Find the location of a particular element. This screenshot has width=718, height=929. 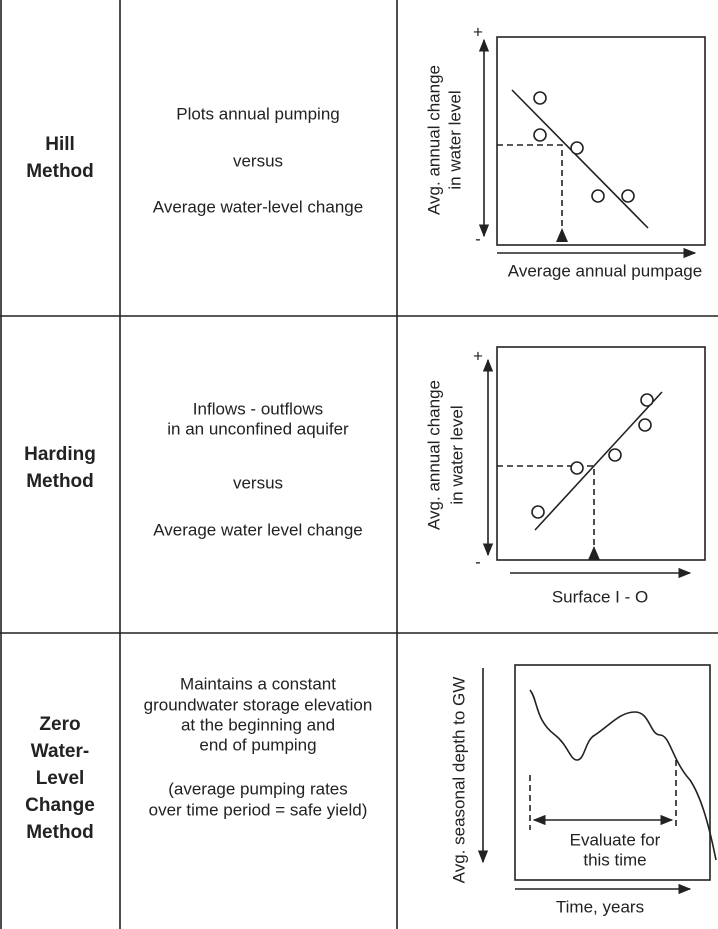

method: Level is located at coordinates (60, 778).